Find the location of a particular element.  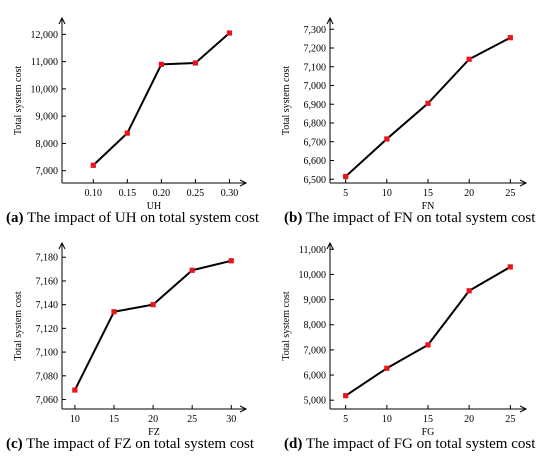

y-tick-label: 6,900 is located at coordinates (315, 105).